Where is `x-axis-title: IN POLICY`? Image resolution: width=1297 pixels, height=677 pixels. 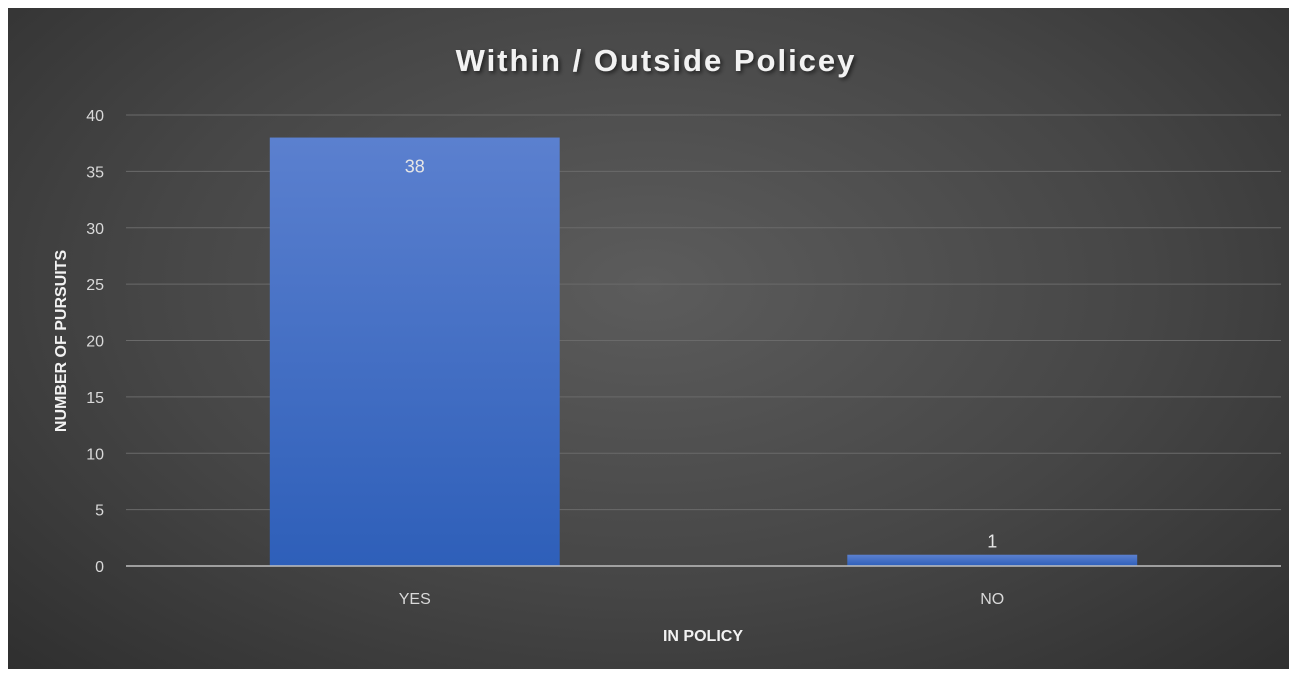
x-axis-title: IN POLICY is located at coordinates (703, 636).